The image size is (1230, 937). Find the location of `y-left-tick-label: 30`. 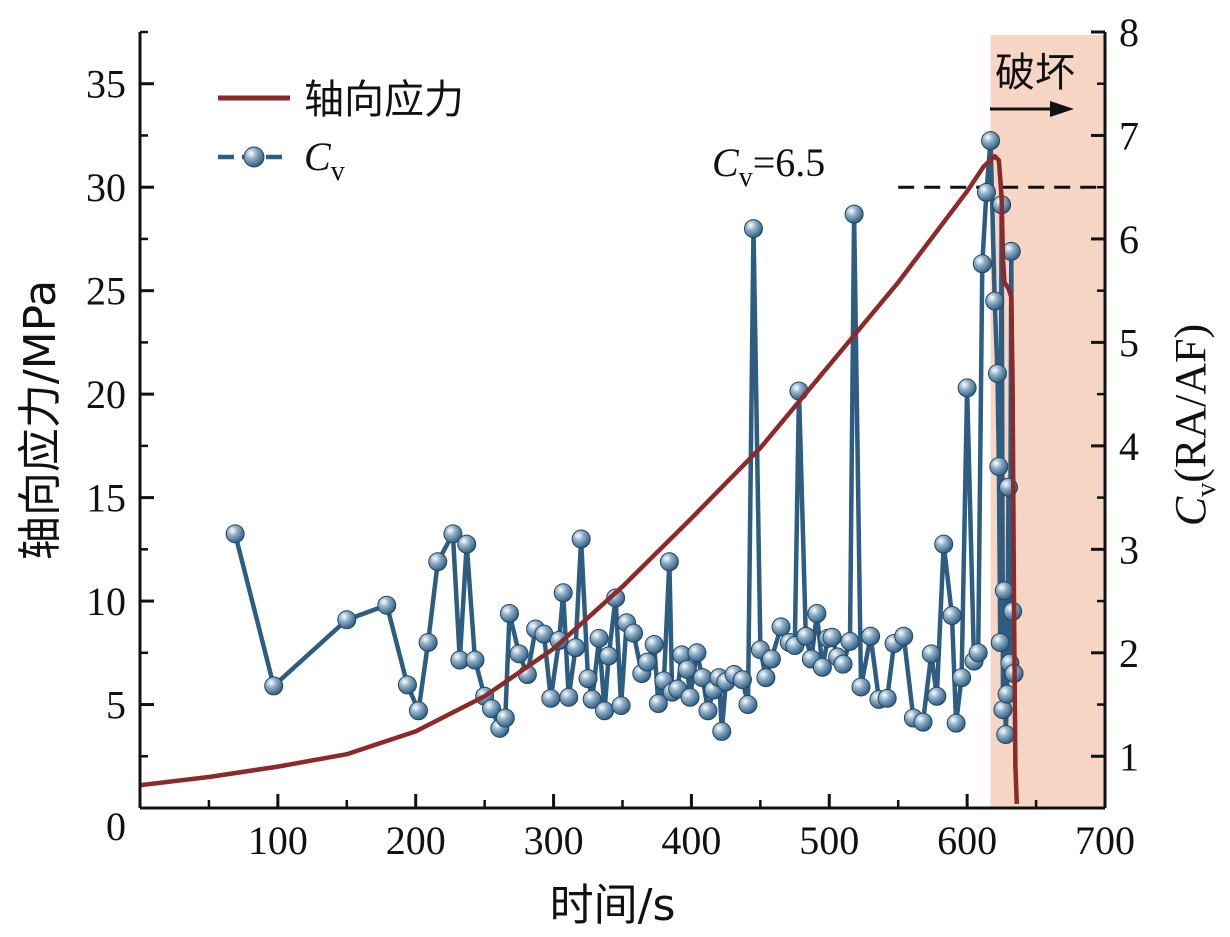

y-left-tick-label: 30 is located at coordinates (106, 187).